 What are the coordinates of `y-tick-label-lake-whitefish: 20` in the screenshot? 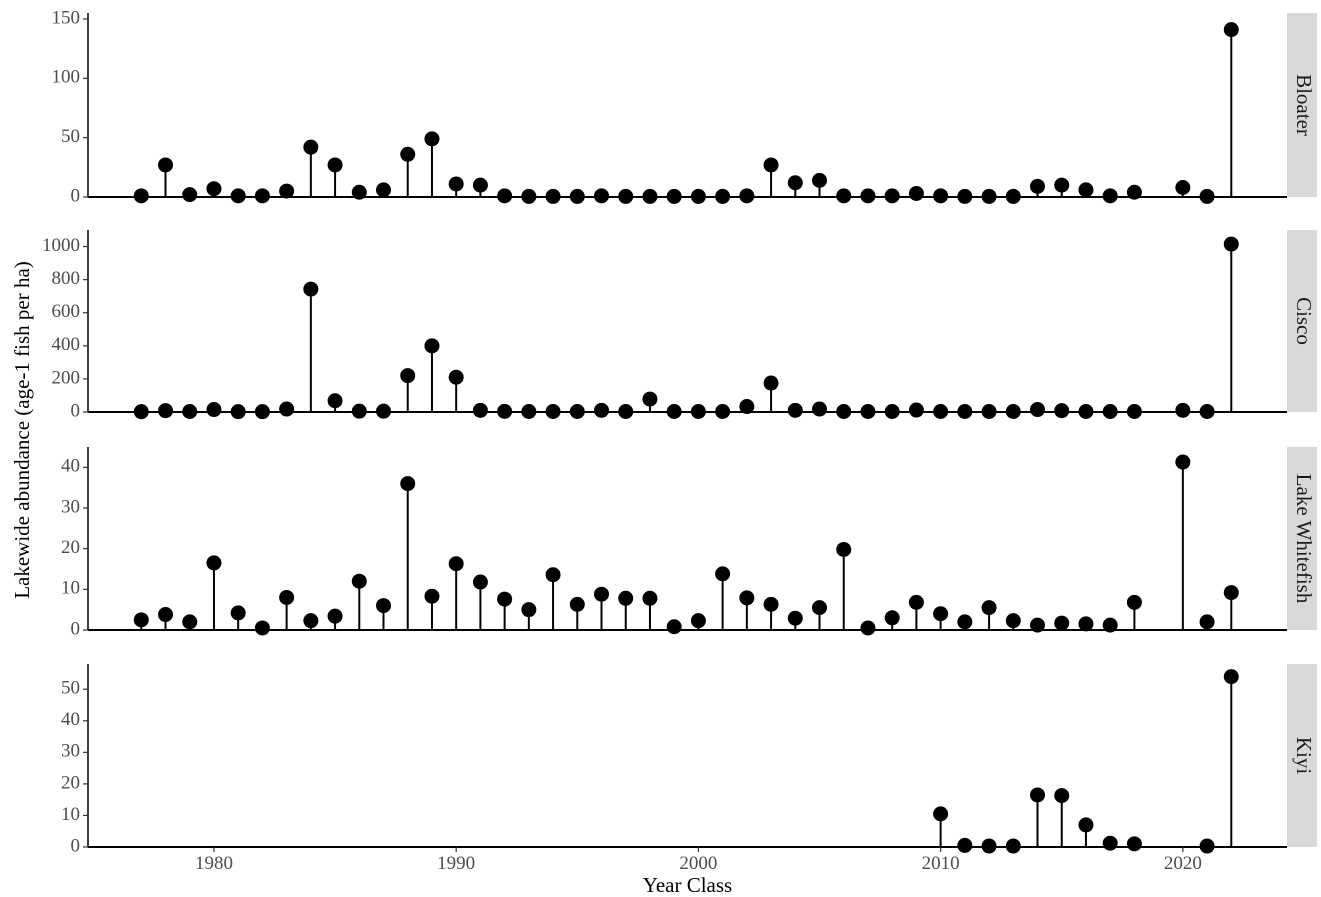 It's located at (70, 547).